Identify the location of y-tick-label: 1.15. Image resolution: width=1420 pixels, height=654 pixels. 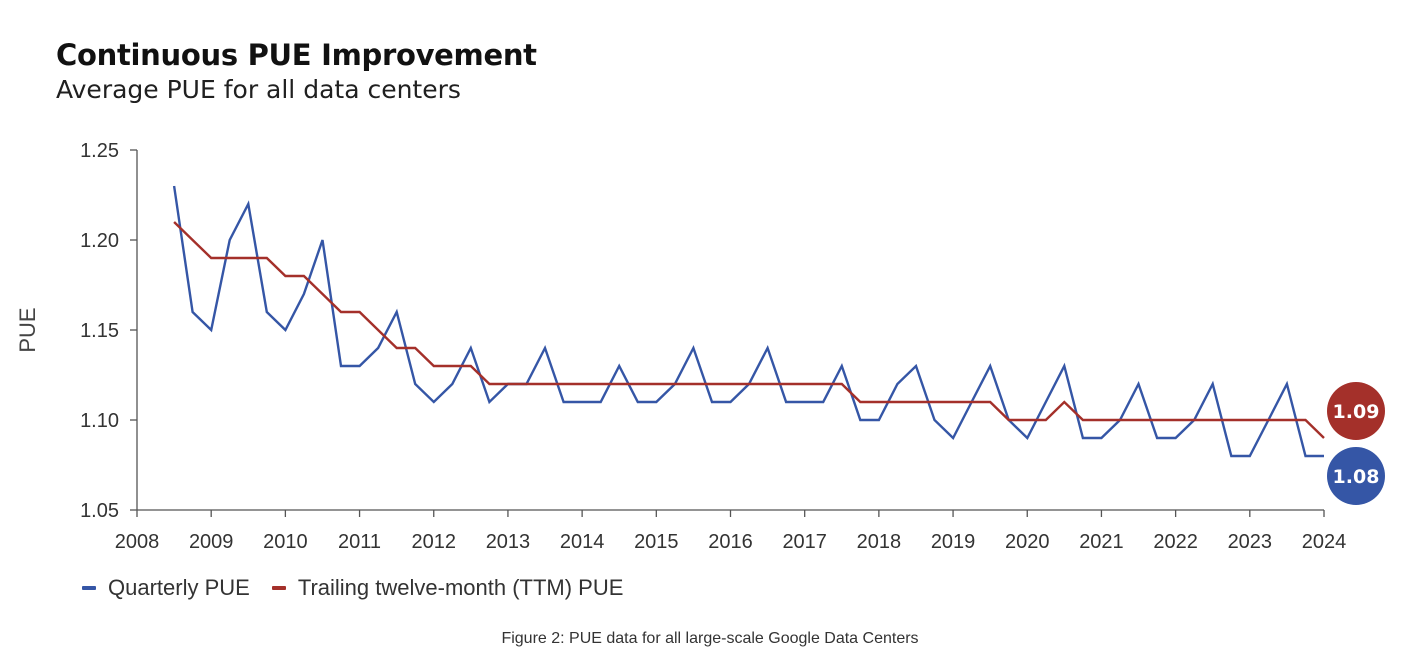
(99, 331).